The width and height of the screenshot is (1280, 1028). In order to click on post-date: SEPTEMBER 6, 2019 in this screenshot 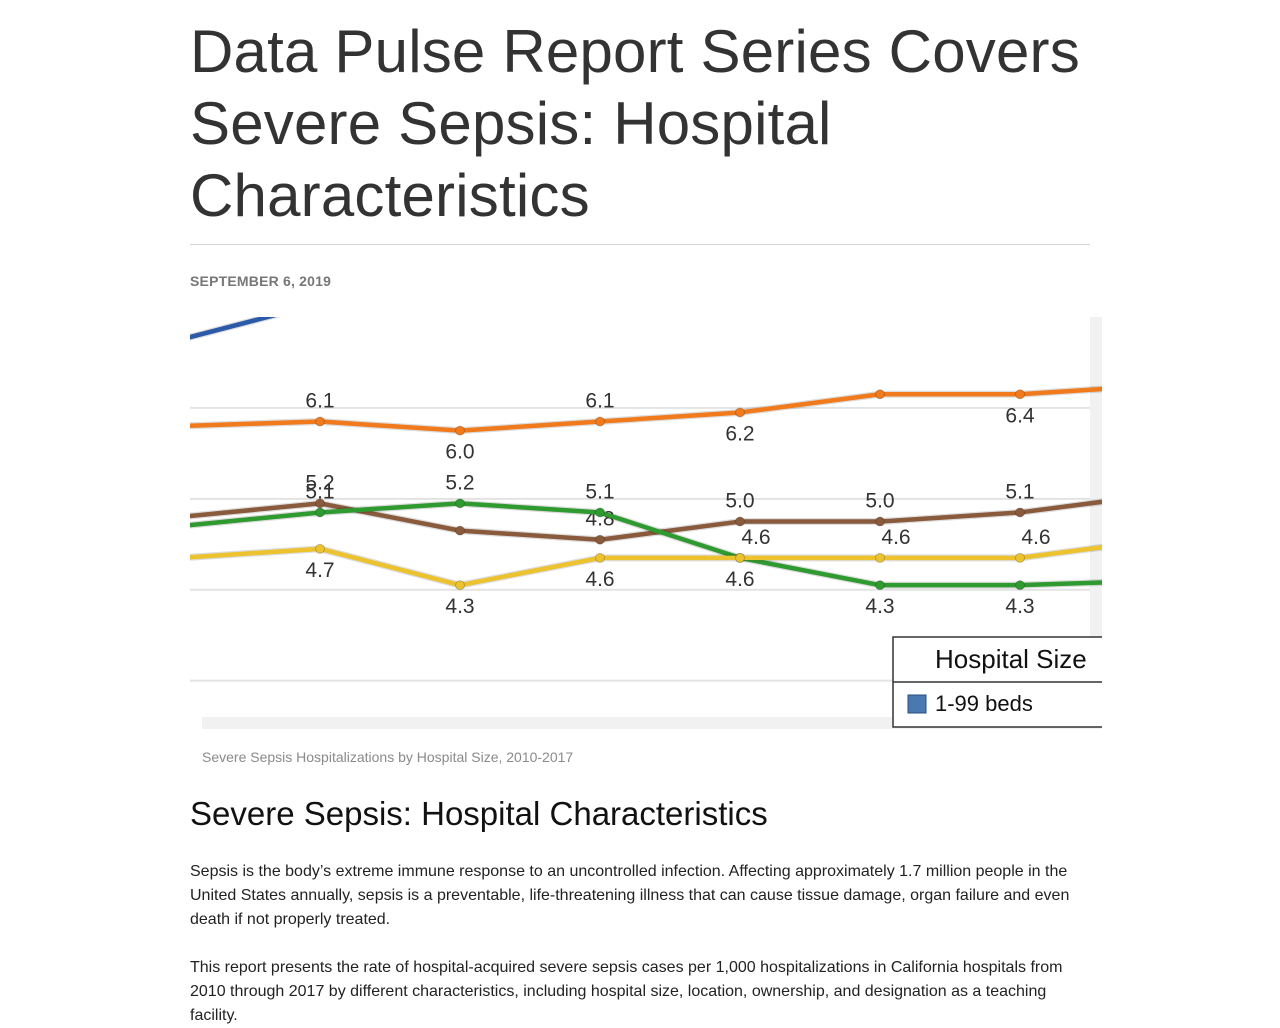, I will do `click(261, 281)`.